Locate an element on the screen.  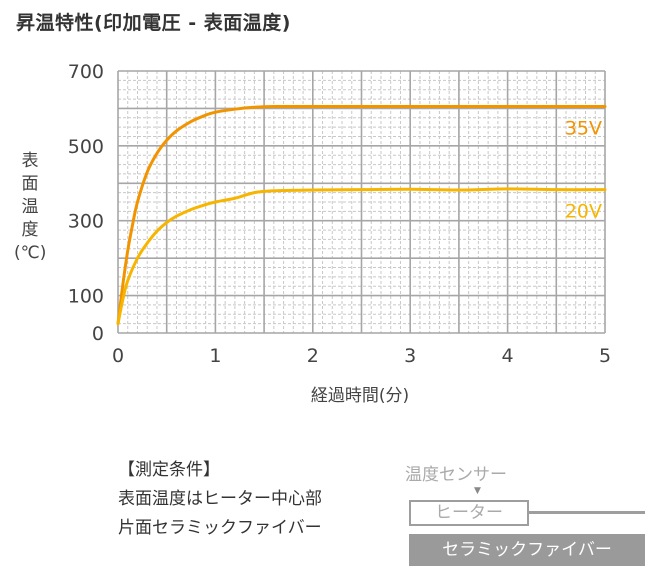
x-tick-label: 0 is located at coordinates (118, 356).